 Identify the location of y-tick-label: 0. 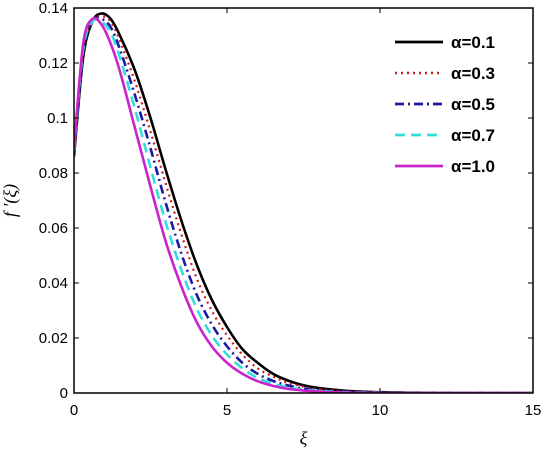
(64, 393).